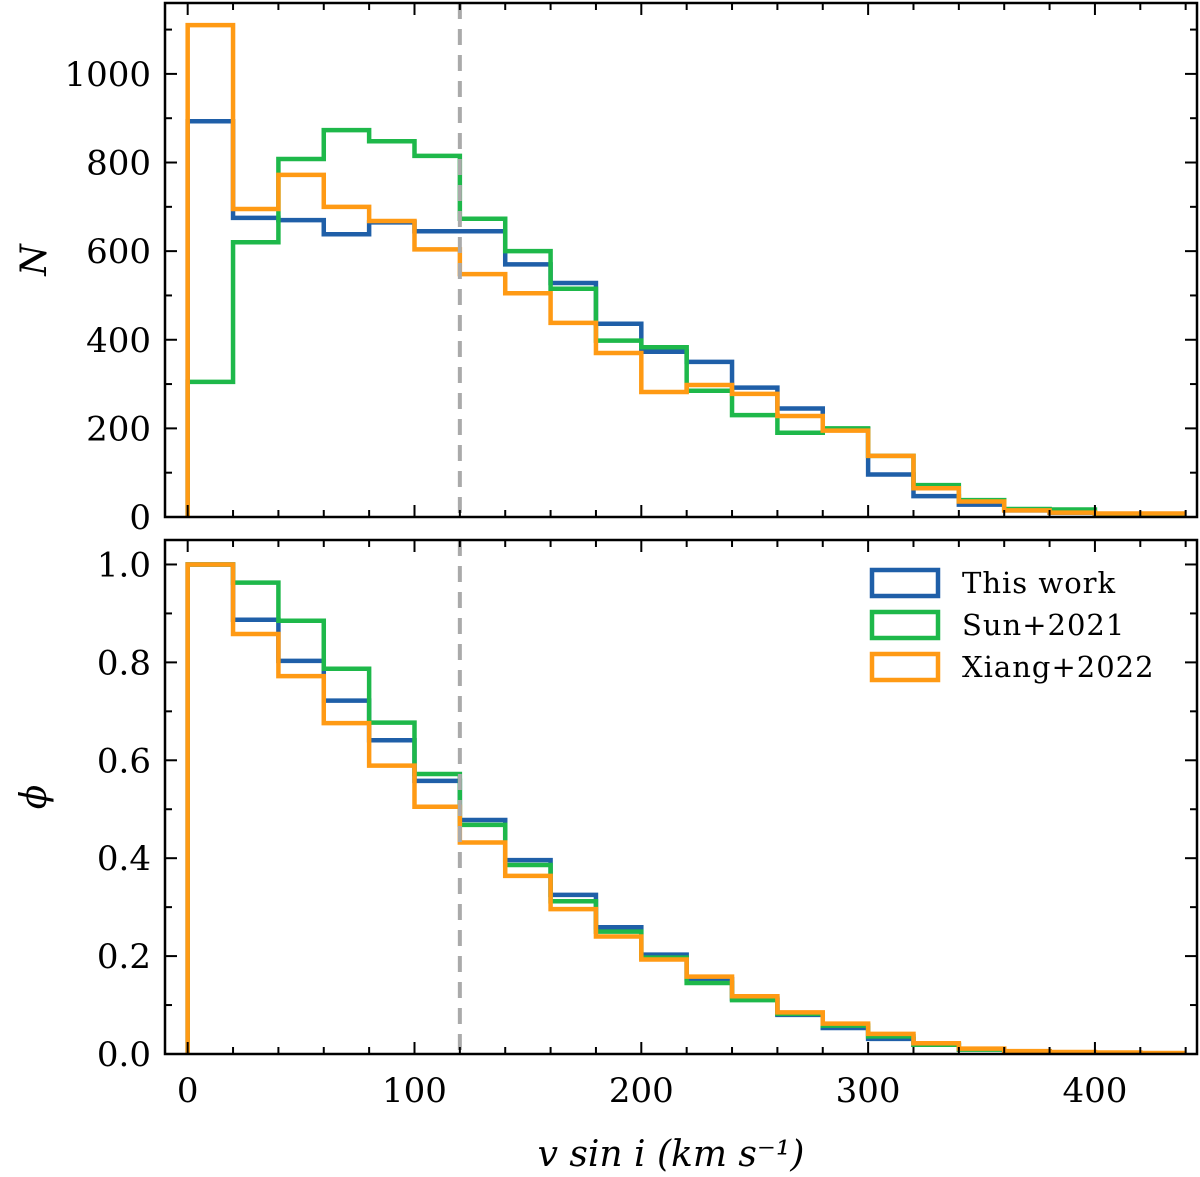 The height and width of the screenshot is (1177, 1200). What do you see at coordinates (1058, 667) in the screenshot?
I see `legend-label-xiang-2022: Xiang+2022` at bounding box center [1058, 667].